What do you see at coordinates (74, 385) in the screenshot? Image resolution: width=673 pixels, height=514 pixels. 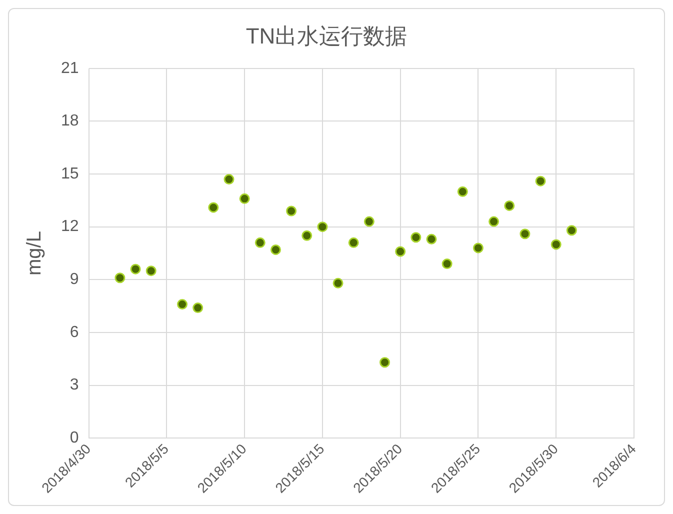 I see `y-tick-label: 3` at bounding box center [74, 385].